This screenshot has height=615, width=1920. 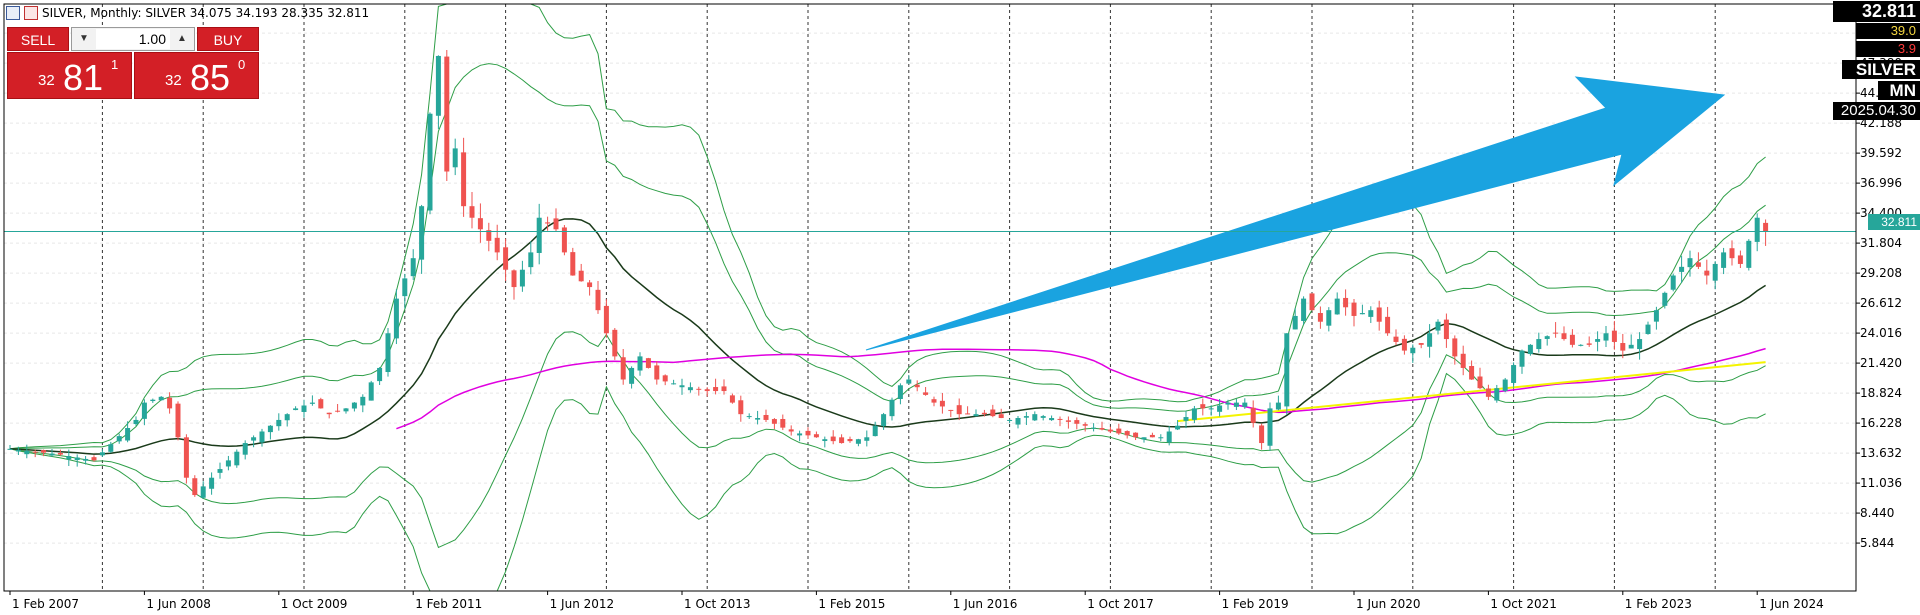 I want to click on last-price-tag: 32.811, so click(x=1876, y=11).